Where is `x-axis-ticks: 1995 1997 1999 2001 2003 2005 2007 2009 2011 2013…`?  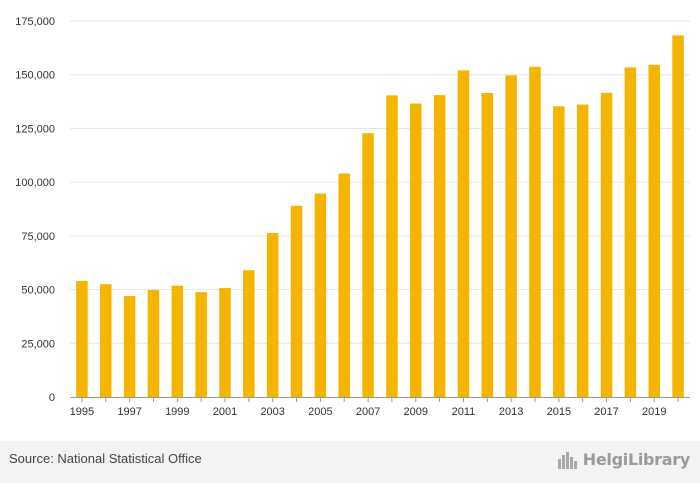 x-axis-ticks: 1995 1997 1999 2001 2003 2005 2007 2009 2011 2013… is located at coordinates (374, 407).